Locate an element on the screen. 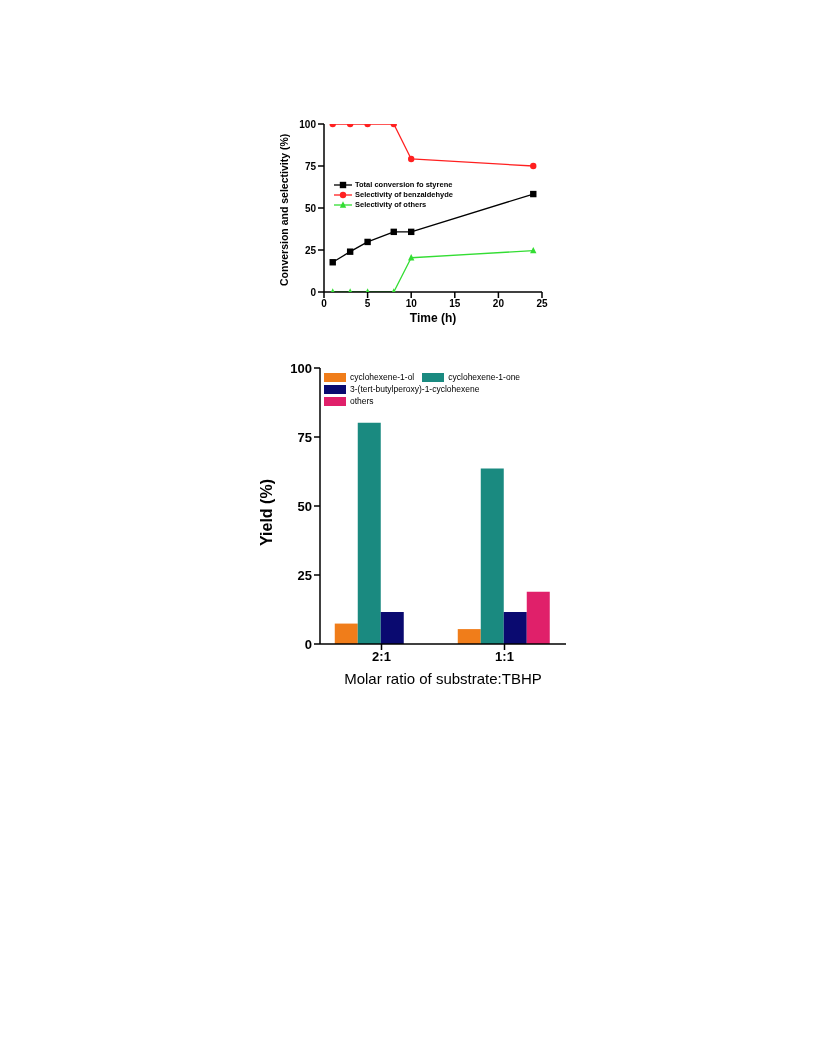 The width and height of the screenshot is (816, 1056). legend-label: cyclohexene-1-one is located at coordinates (484, 377).